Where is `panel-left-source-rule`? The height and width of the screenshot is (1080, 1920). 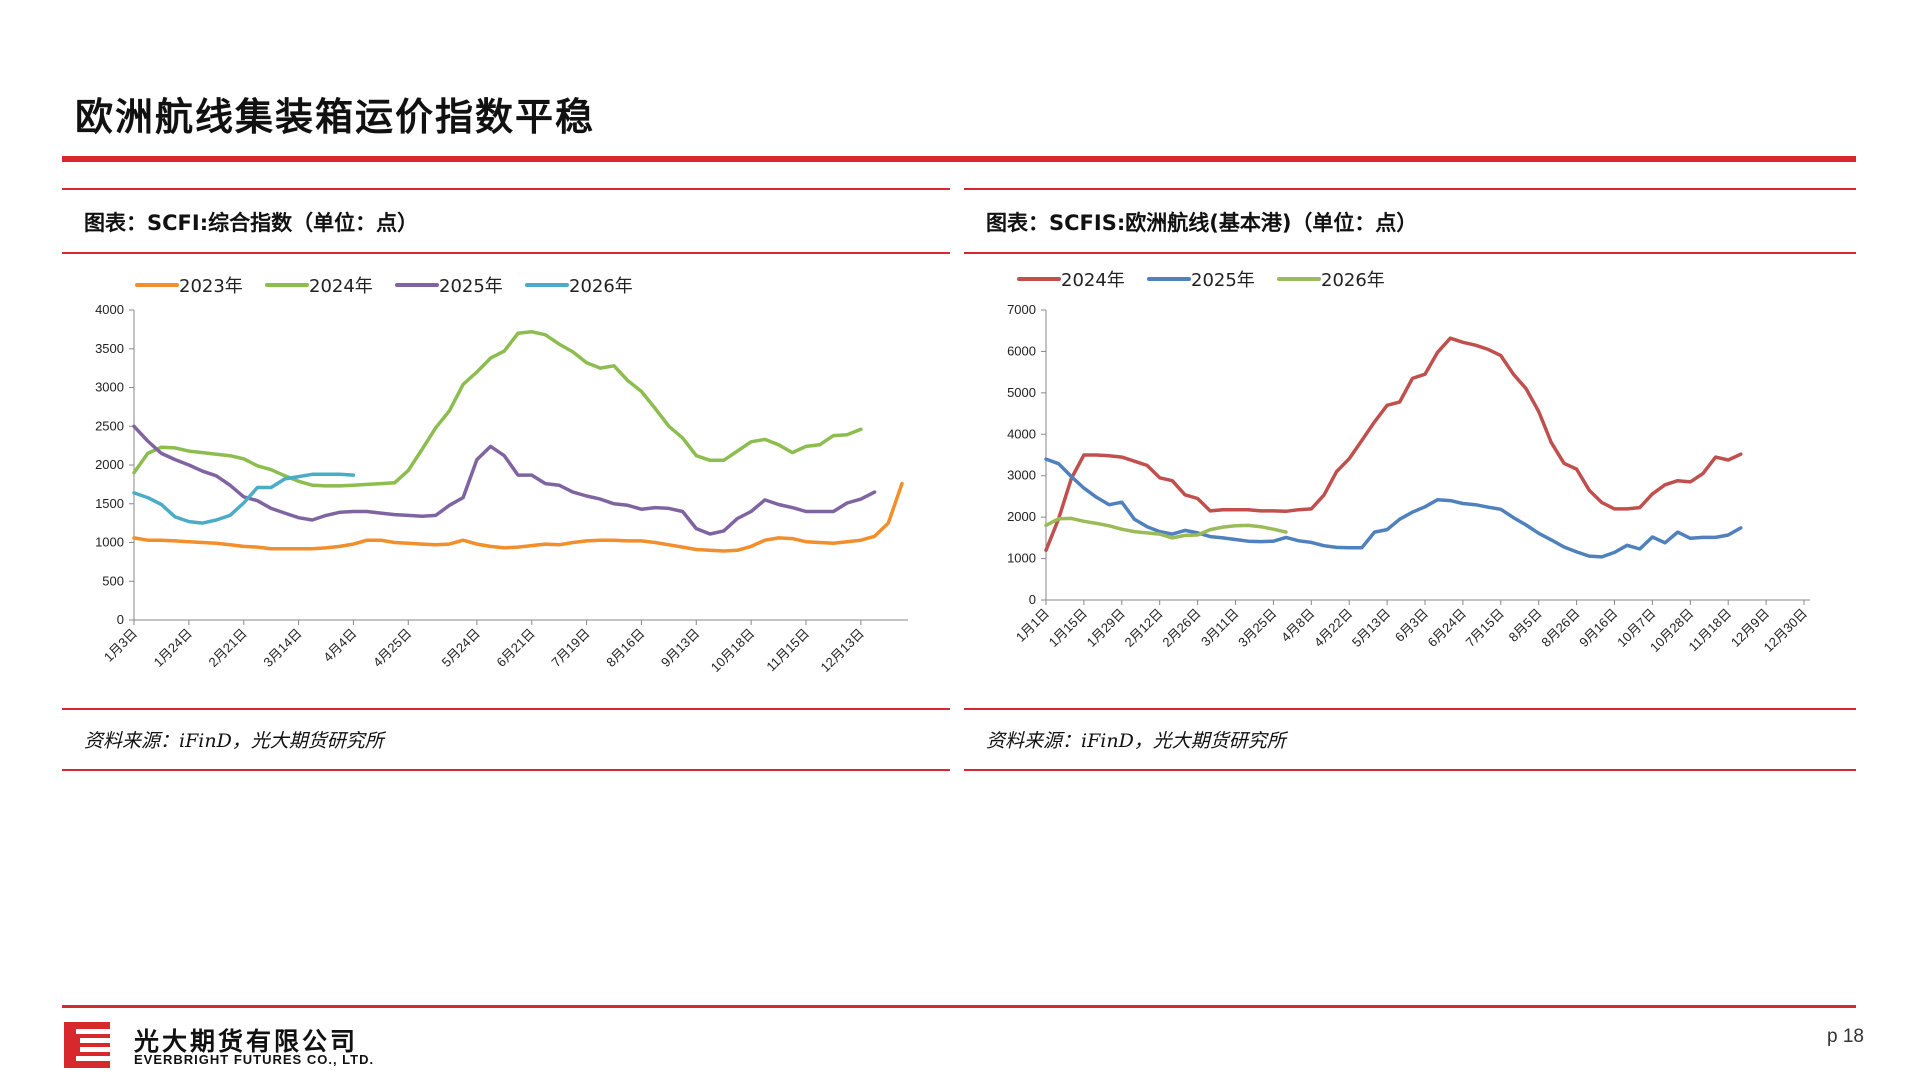
panel-left-source-rule is located at coordinates (506, 709).